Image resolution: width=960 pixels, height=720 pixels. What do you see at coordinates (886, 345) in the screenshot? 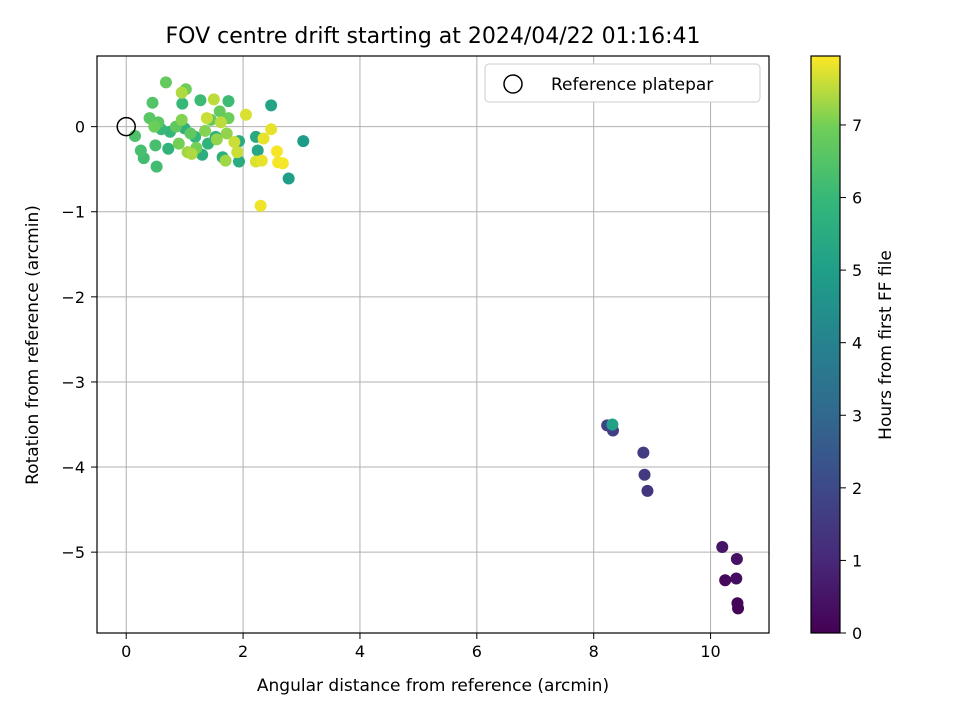
I see `colorbar-label: Hours from first FF file` at bounding box center [886, 345].